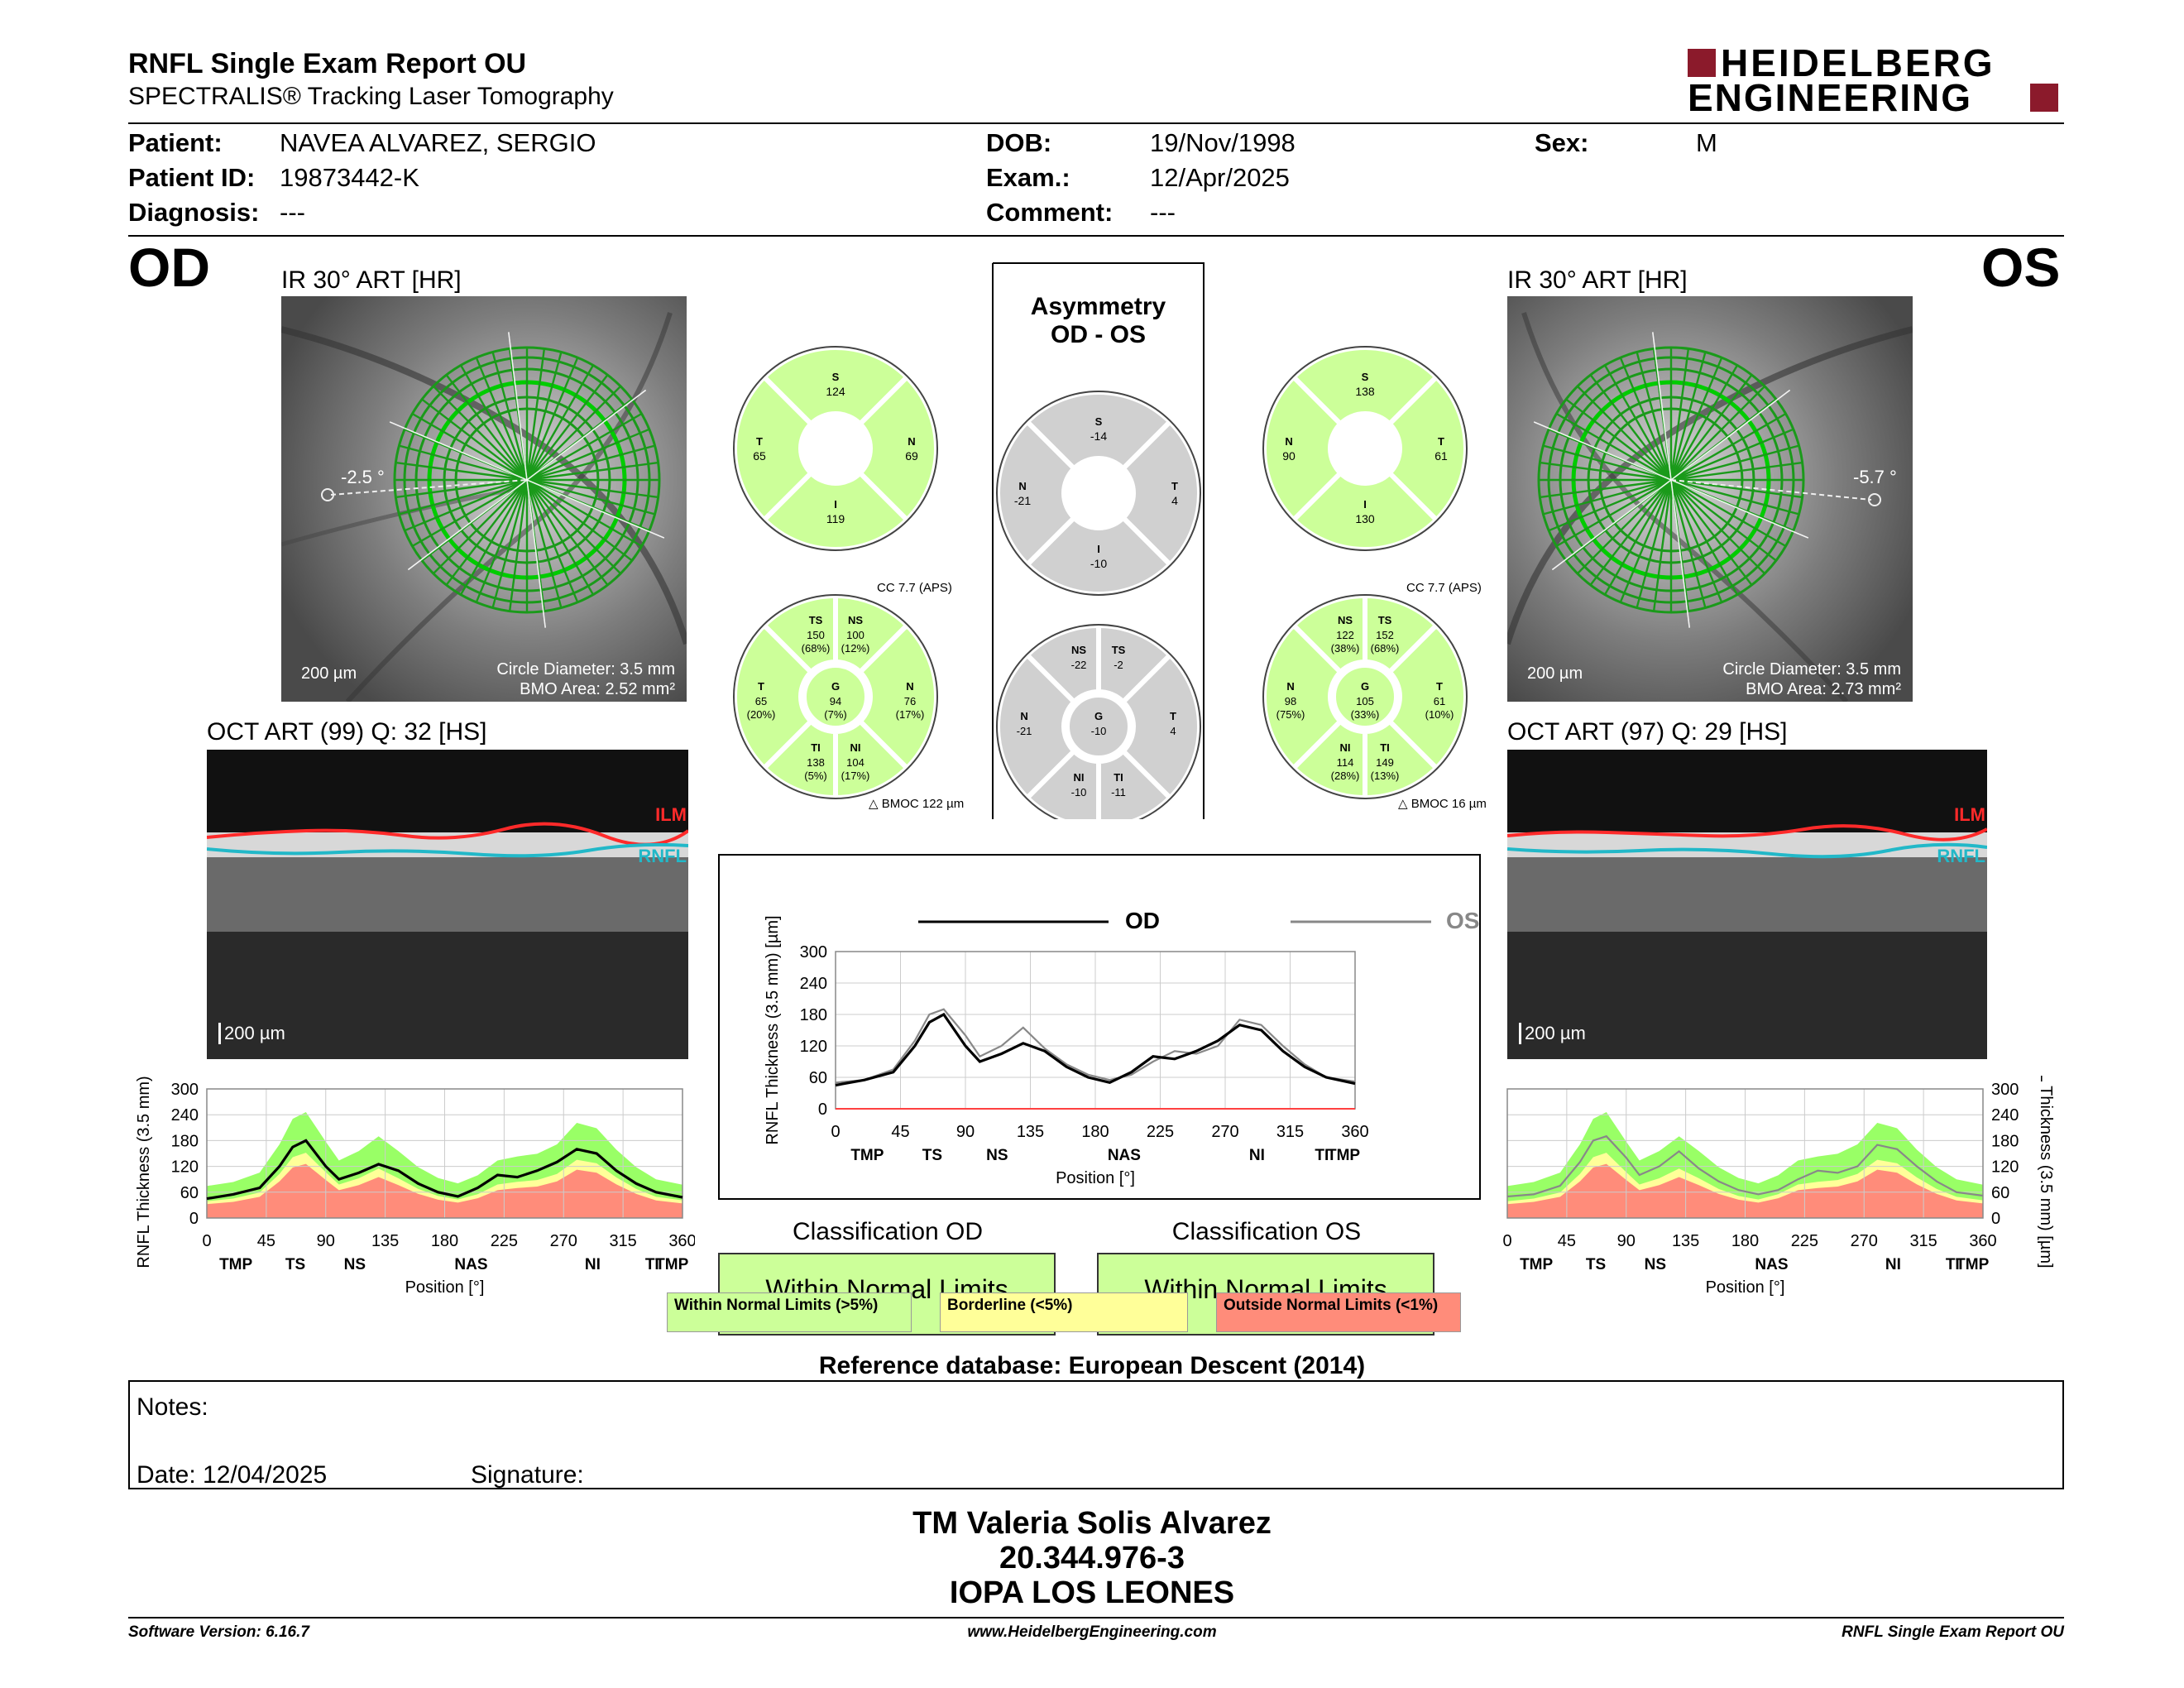  What do you see at coordinates (2005, 1141) in the screenshot?
I see `y-tick-label: 180` at bounding box center [2005, 1141].